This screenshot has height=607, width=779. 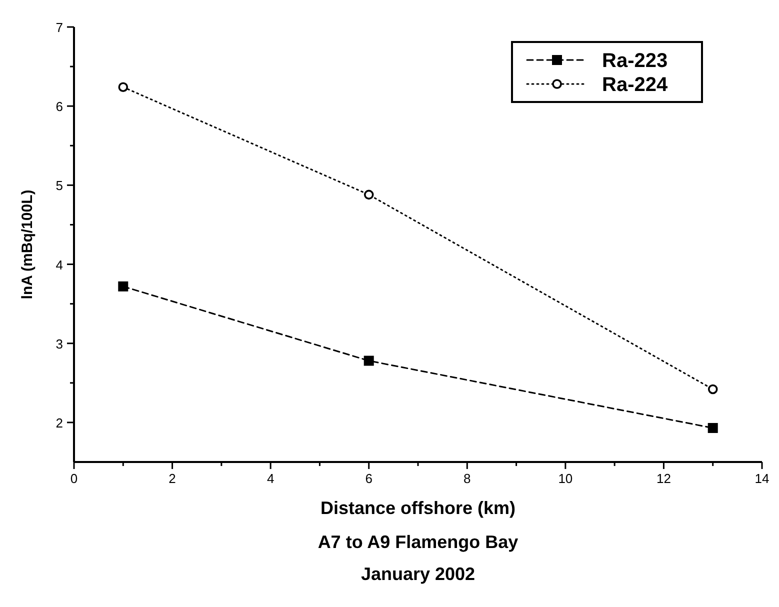 What do you see at coordinates (418, 508) in the screenshot?
I see `x-axis-title: Distance offshore (km)` at bounding box center [418, 508].